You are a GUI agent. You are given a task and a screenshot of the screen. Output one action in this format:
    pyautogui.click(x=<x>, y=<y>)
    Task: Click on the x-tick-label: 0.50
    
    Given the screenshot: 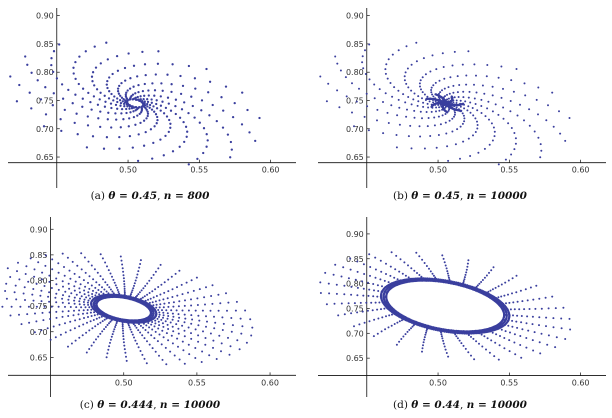 What is the action you would take?
    pyautogui.click(x=438, y=383)
    